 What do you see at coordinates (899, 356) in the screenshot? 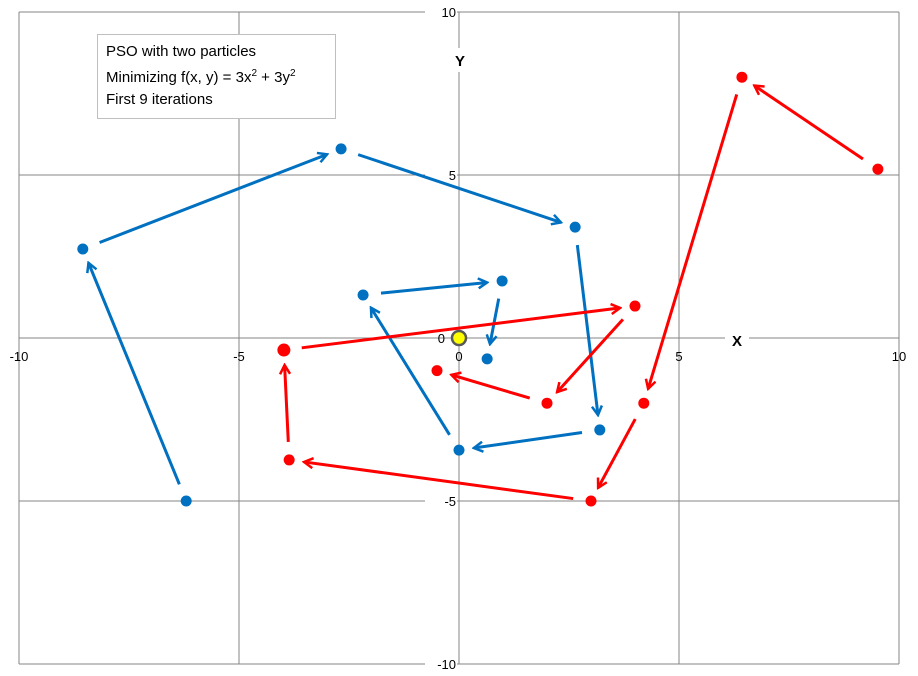
I see `x-tick-label: 10` at bounding box center [899, 356].